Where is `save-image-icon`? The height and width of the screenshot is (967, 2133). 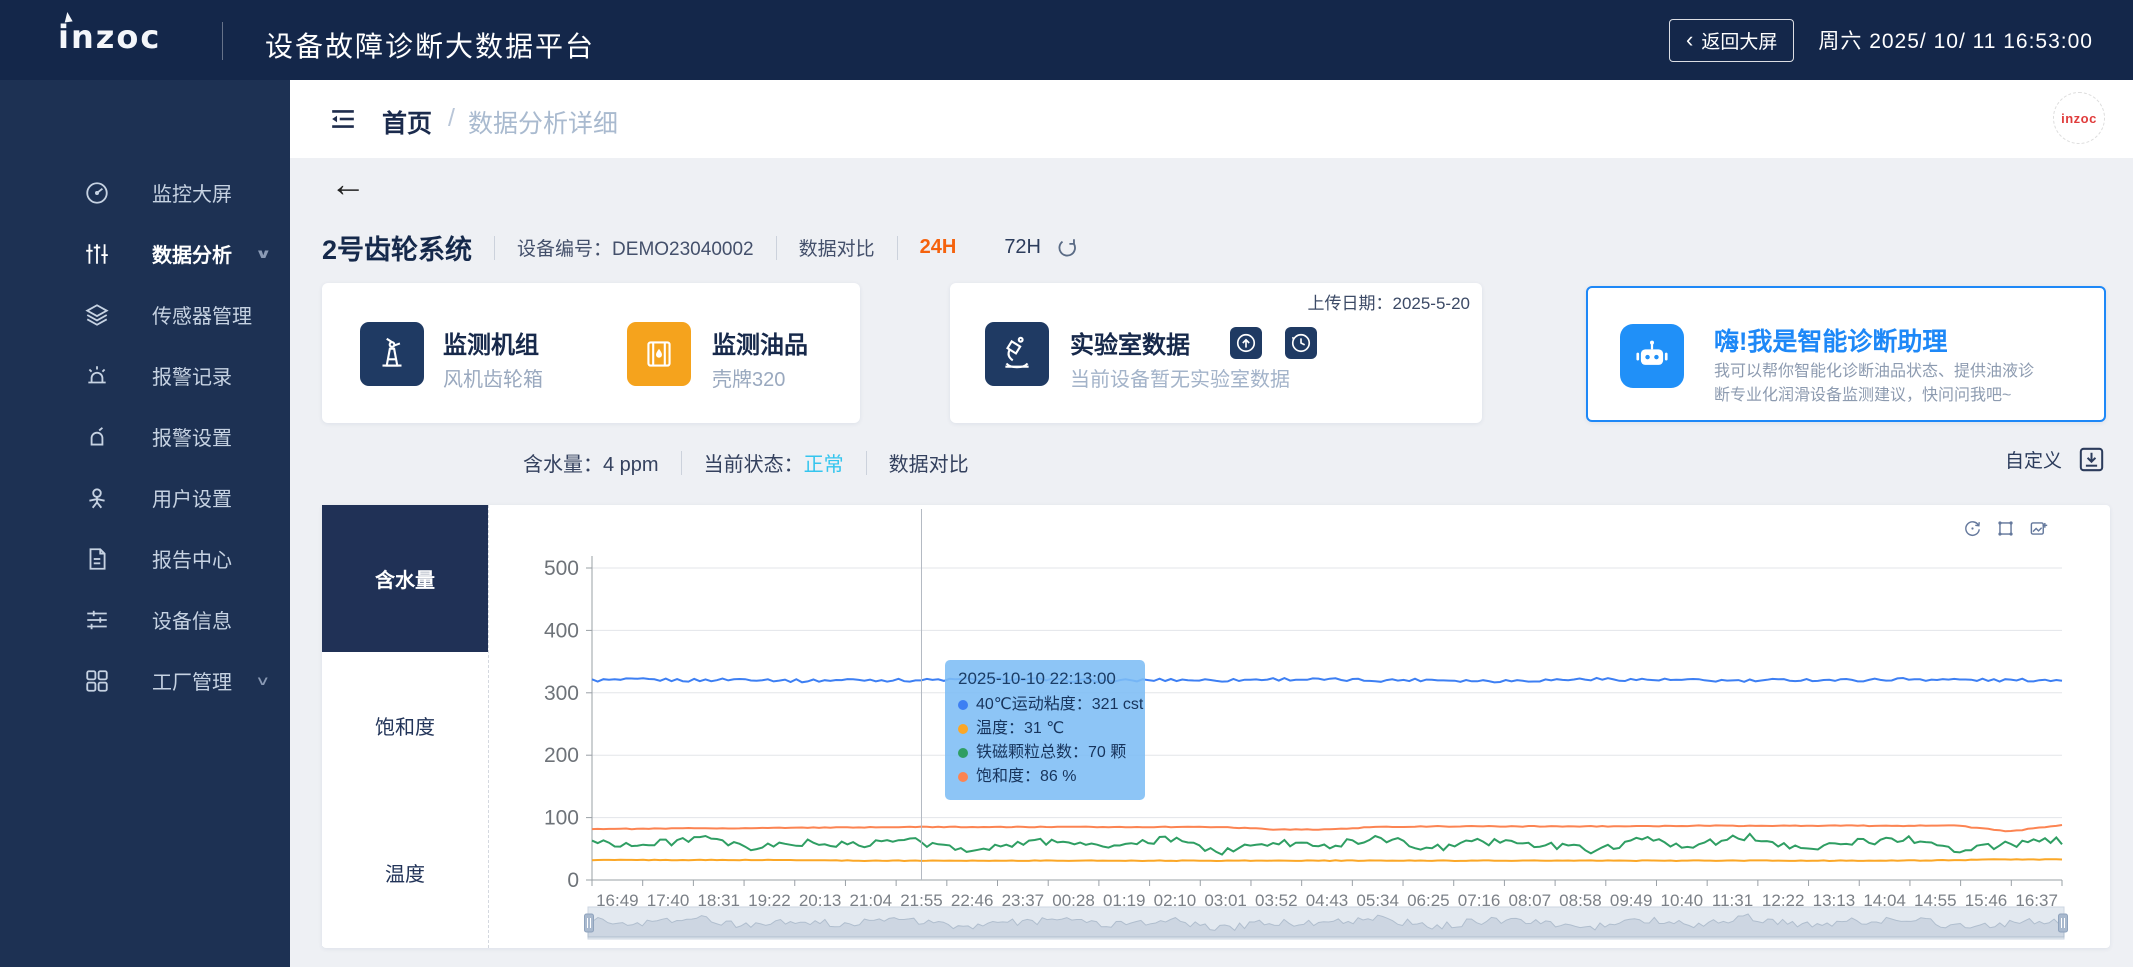
save-image-icon is located at coordinates (2038, 528).